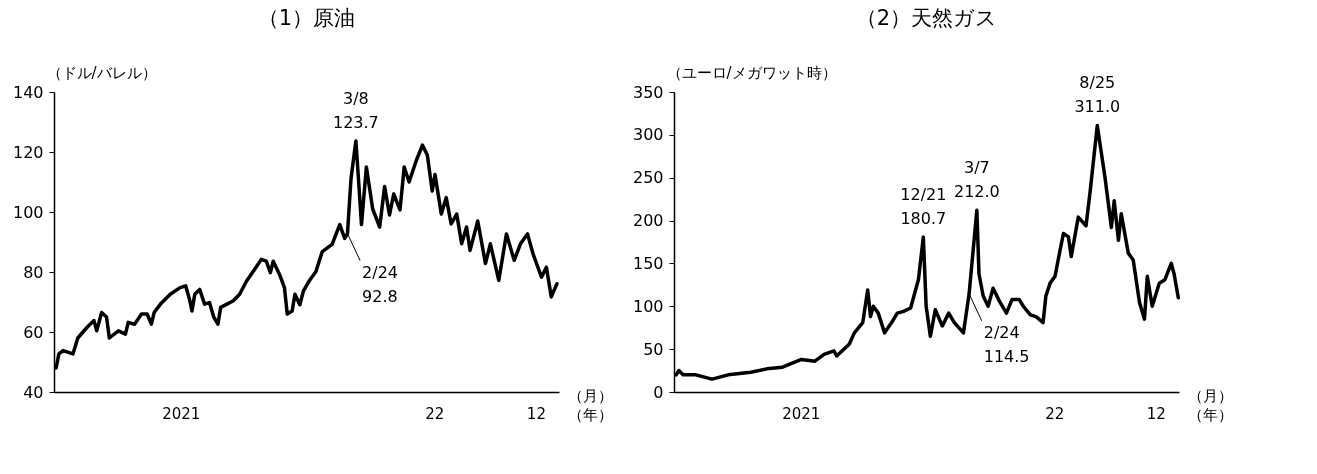  What do you see at coordinates (923, 207) in the screenshot?
I see `annotation: 12/21 180.7` at bounding box center [923, 207].